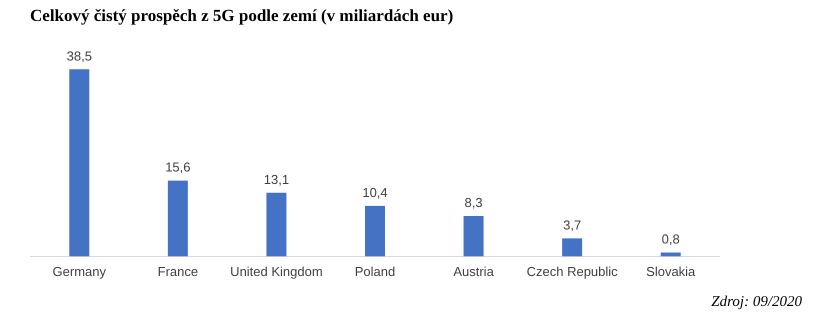 The width and height of the screenshot is (816, 326). I want to click on data-label: 3,7, so click(572, 224).